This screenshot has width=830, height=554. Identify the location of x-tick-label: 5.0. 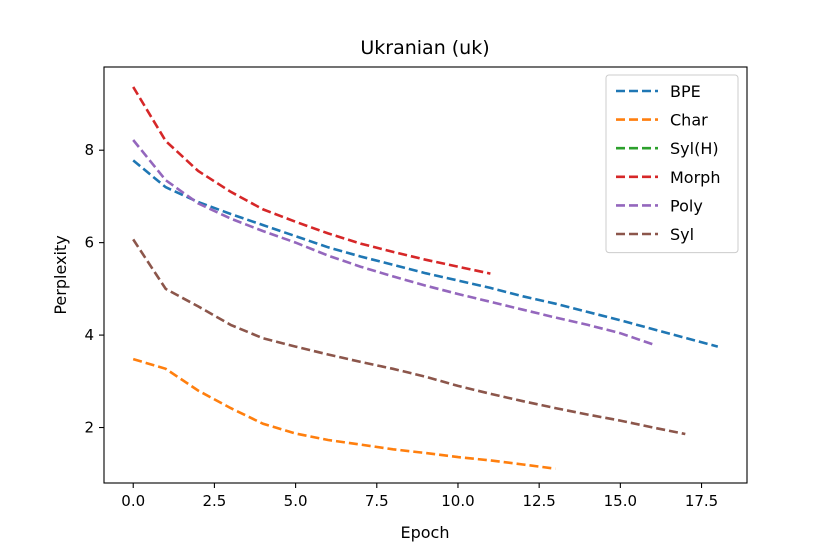
(296, 501).